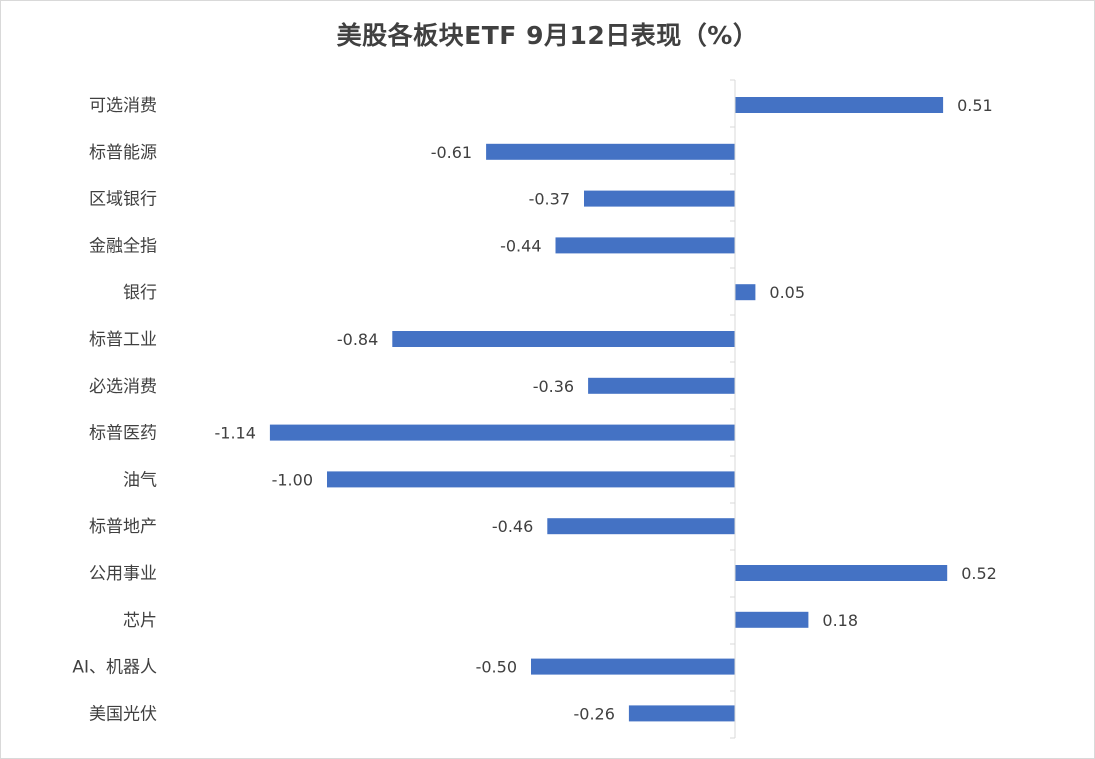  Describe the element at coordinates (520, 245) in the screenshot. I see `value-label: -0.44` at that location.